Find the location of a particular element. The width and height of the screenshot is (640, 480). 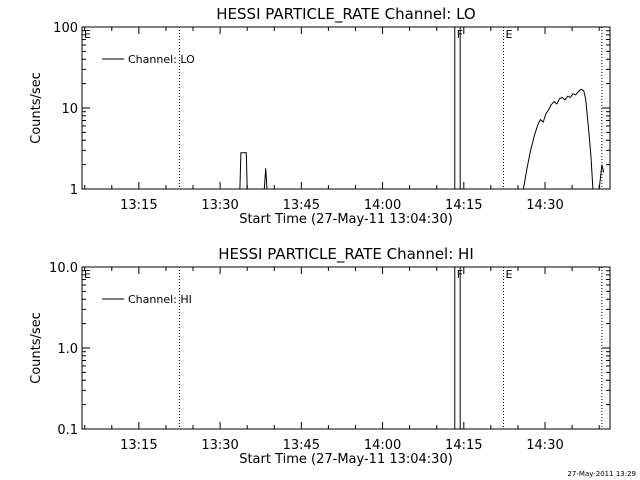

y-tick-label: 10 is located at coordinates (69, 109).